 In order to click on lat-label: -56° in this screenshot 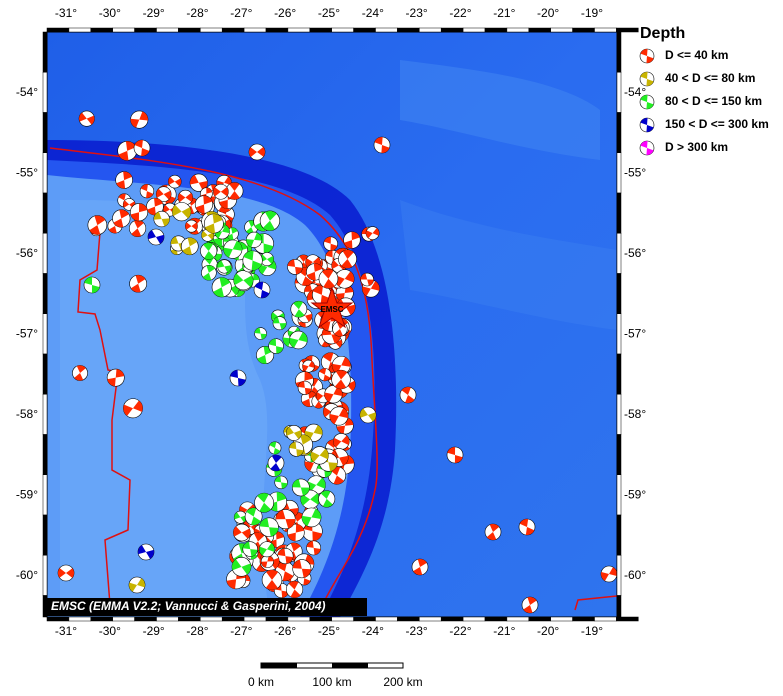, I will do `click(635, 253)`.